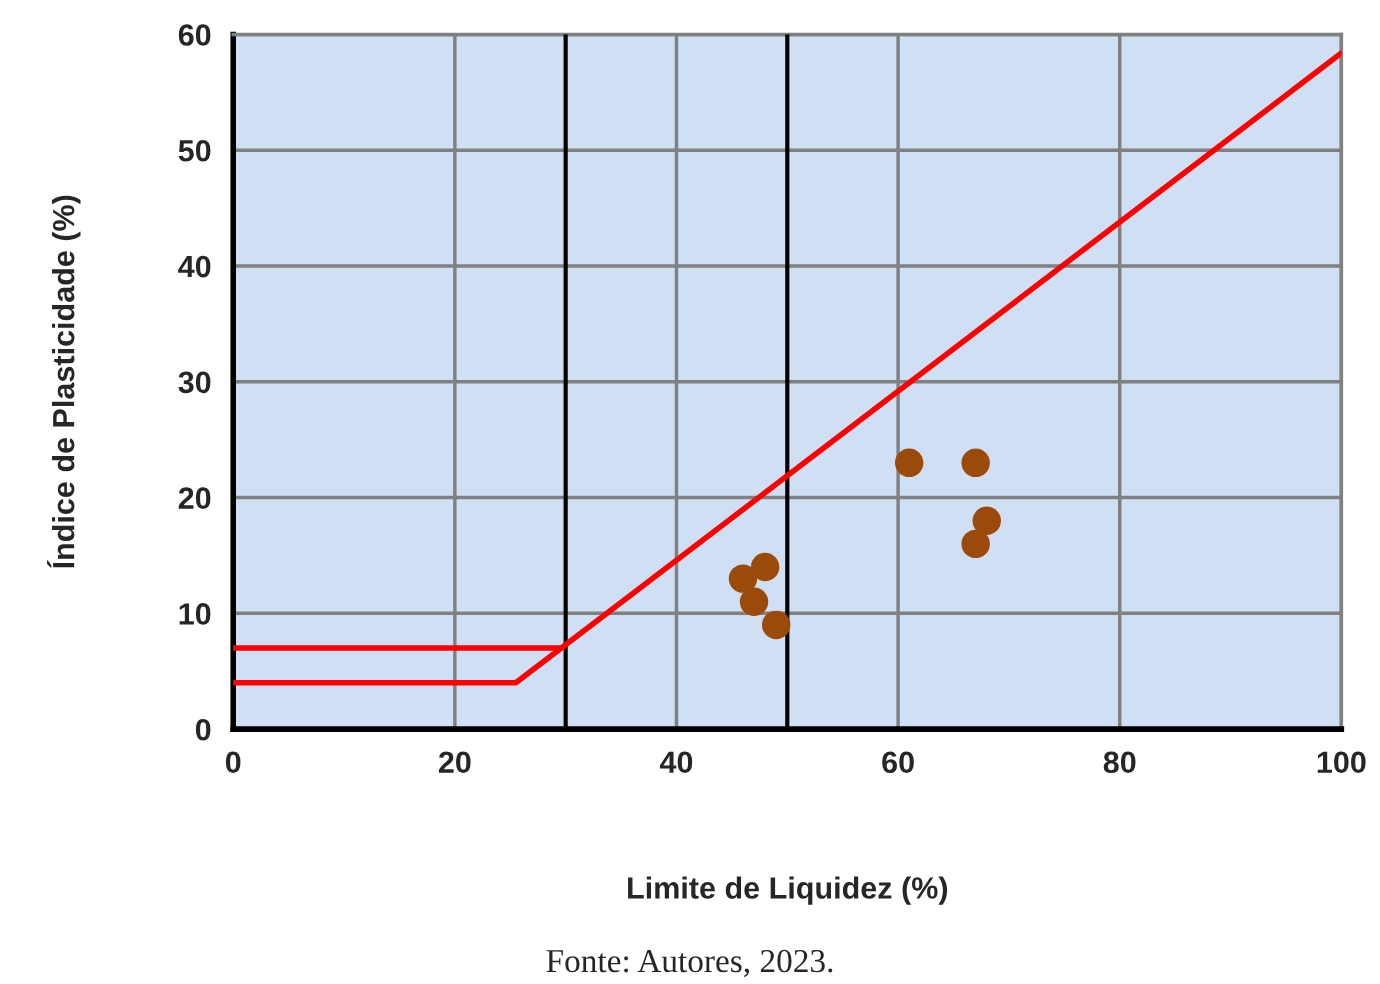 This screenshot has width=1380, height=984. I want to click on x-tick-label: 100, so click(1341, 762).